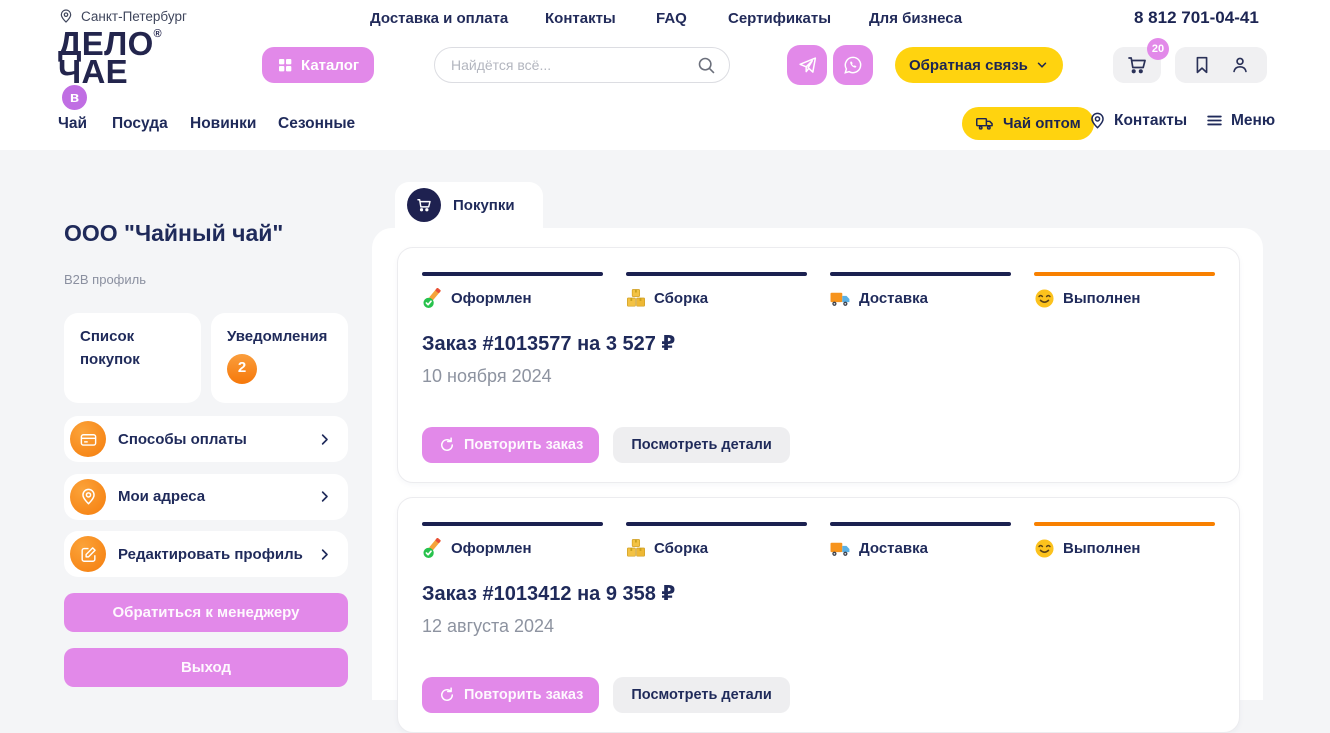 The image size is (1330, 733). What do you see at coordinates (916, 18) in the screenshot?
I see `toplink-business: Для бизнеса` at bounding box center [916, 18].